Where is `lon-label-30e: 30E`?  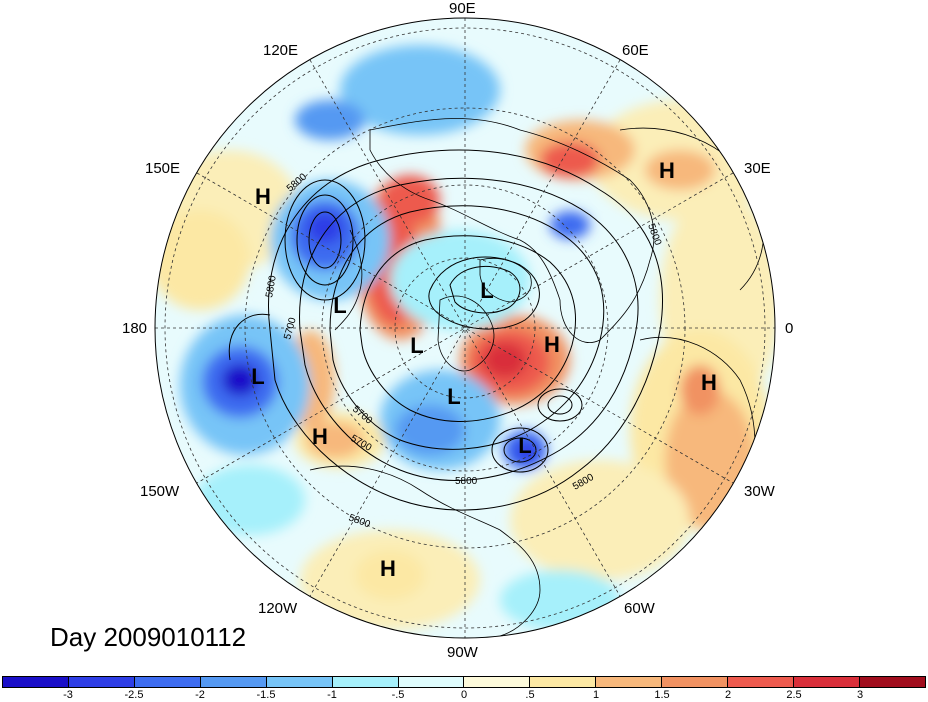 lon-label-30e: 30E is located at coordinates (757, 168).